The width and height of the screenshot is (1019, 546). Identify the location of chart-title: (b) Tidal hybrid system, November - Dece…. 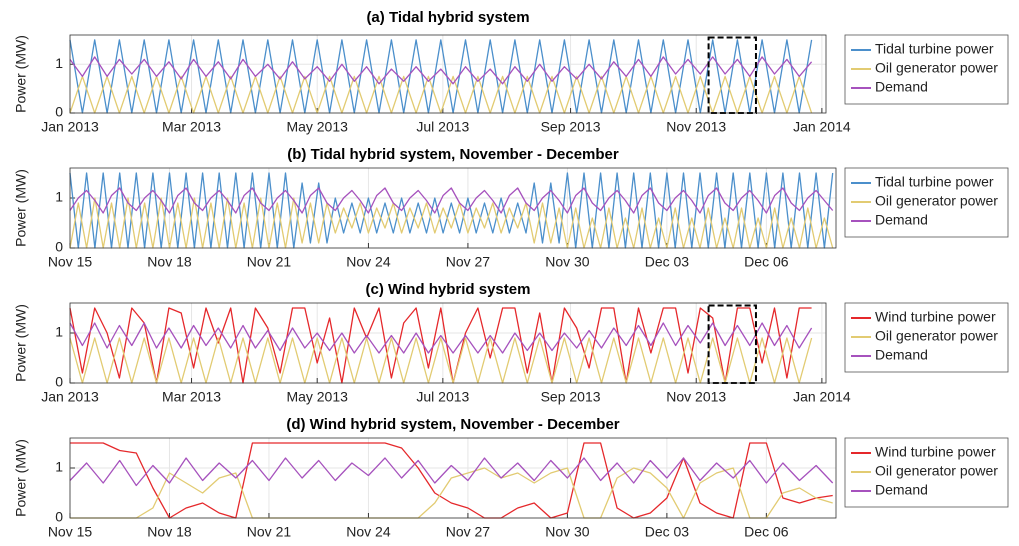
(453, 154).